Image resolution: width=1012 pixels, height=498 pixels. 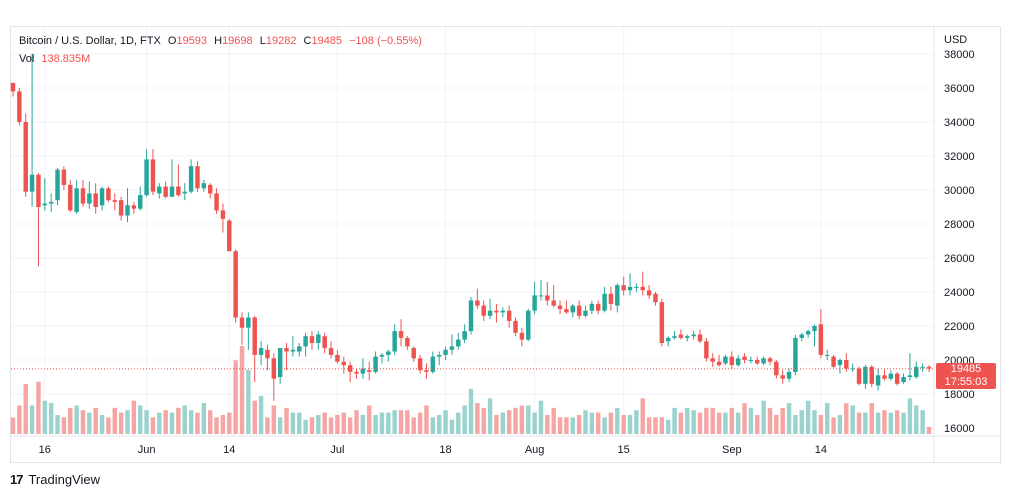 What do you see at coordinates (337, 450) in the screenshot?
I see `x-tick-label: Jul` at bounding box center [337, 450].